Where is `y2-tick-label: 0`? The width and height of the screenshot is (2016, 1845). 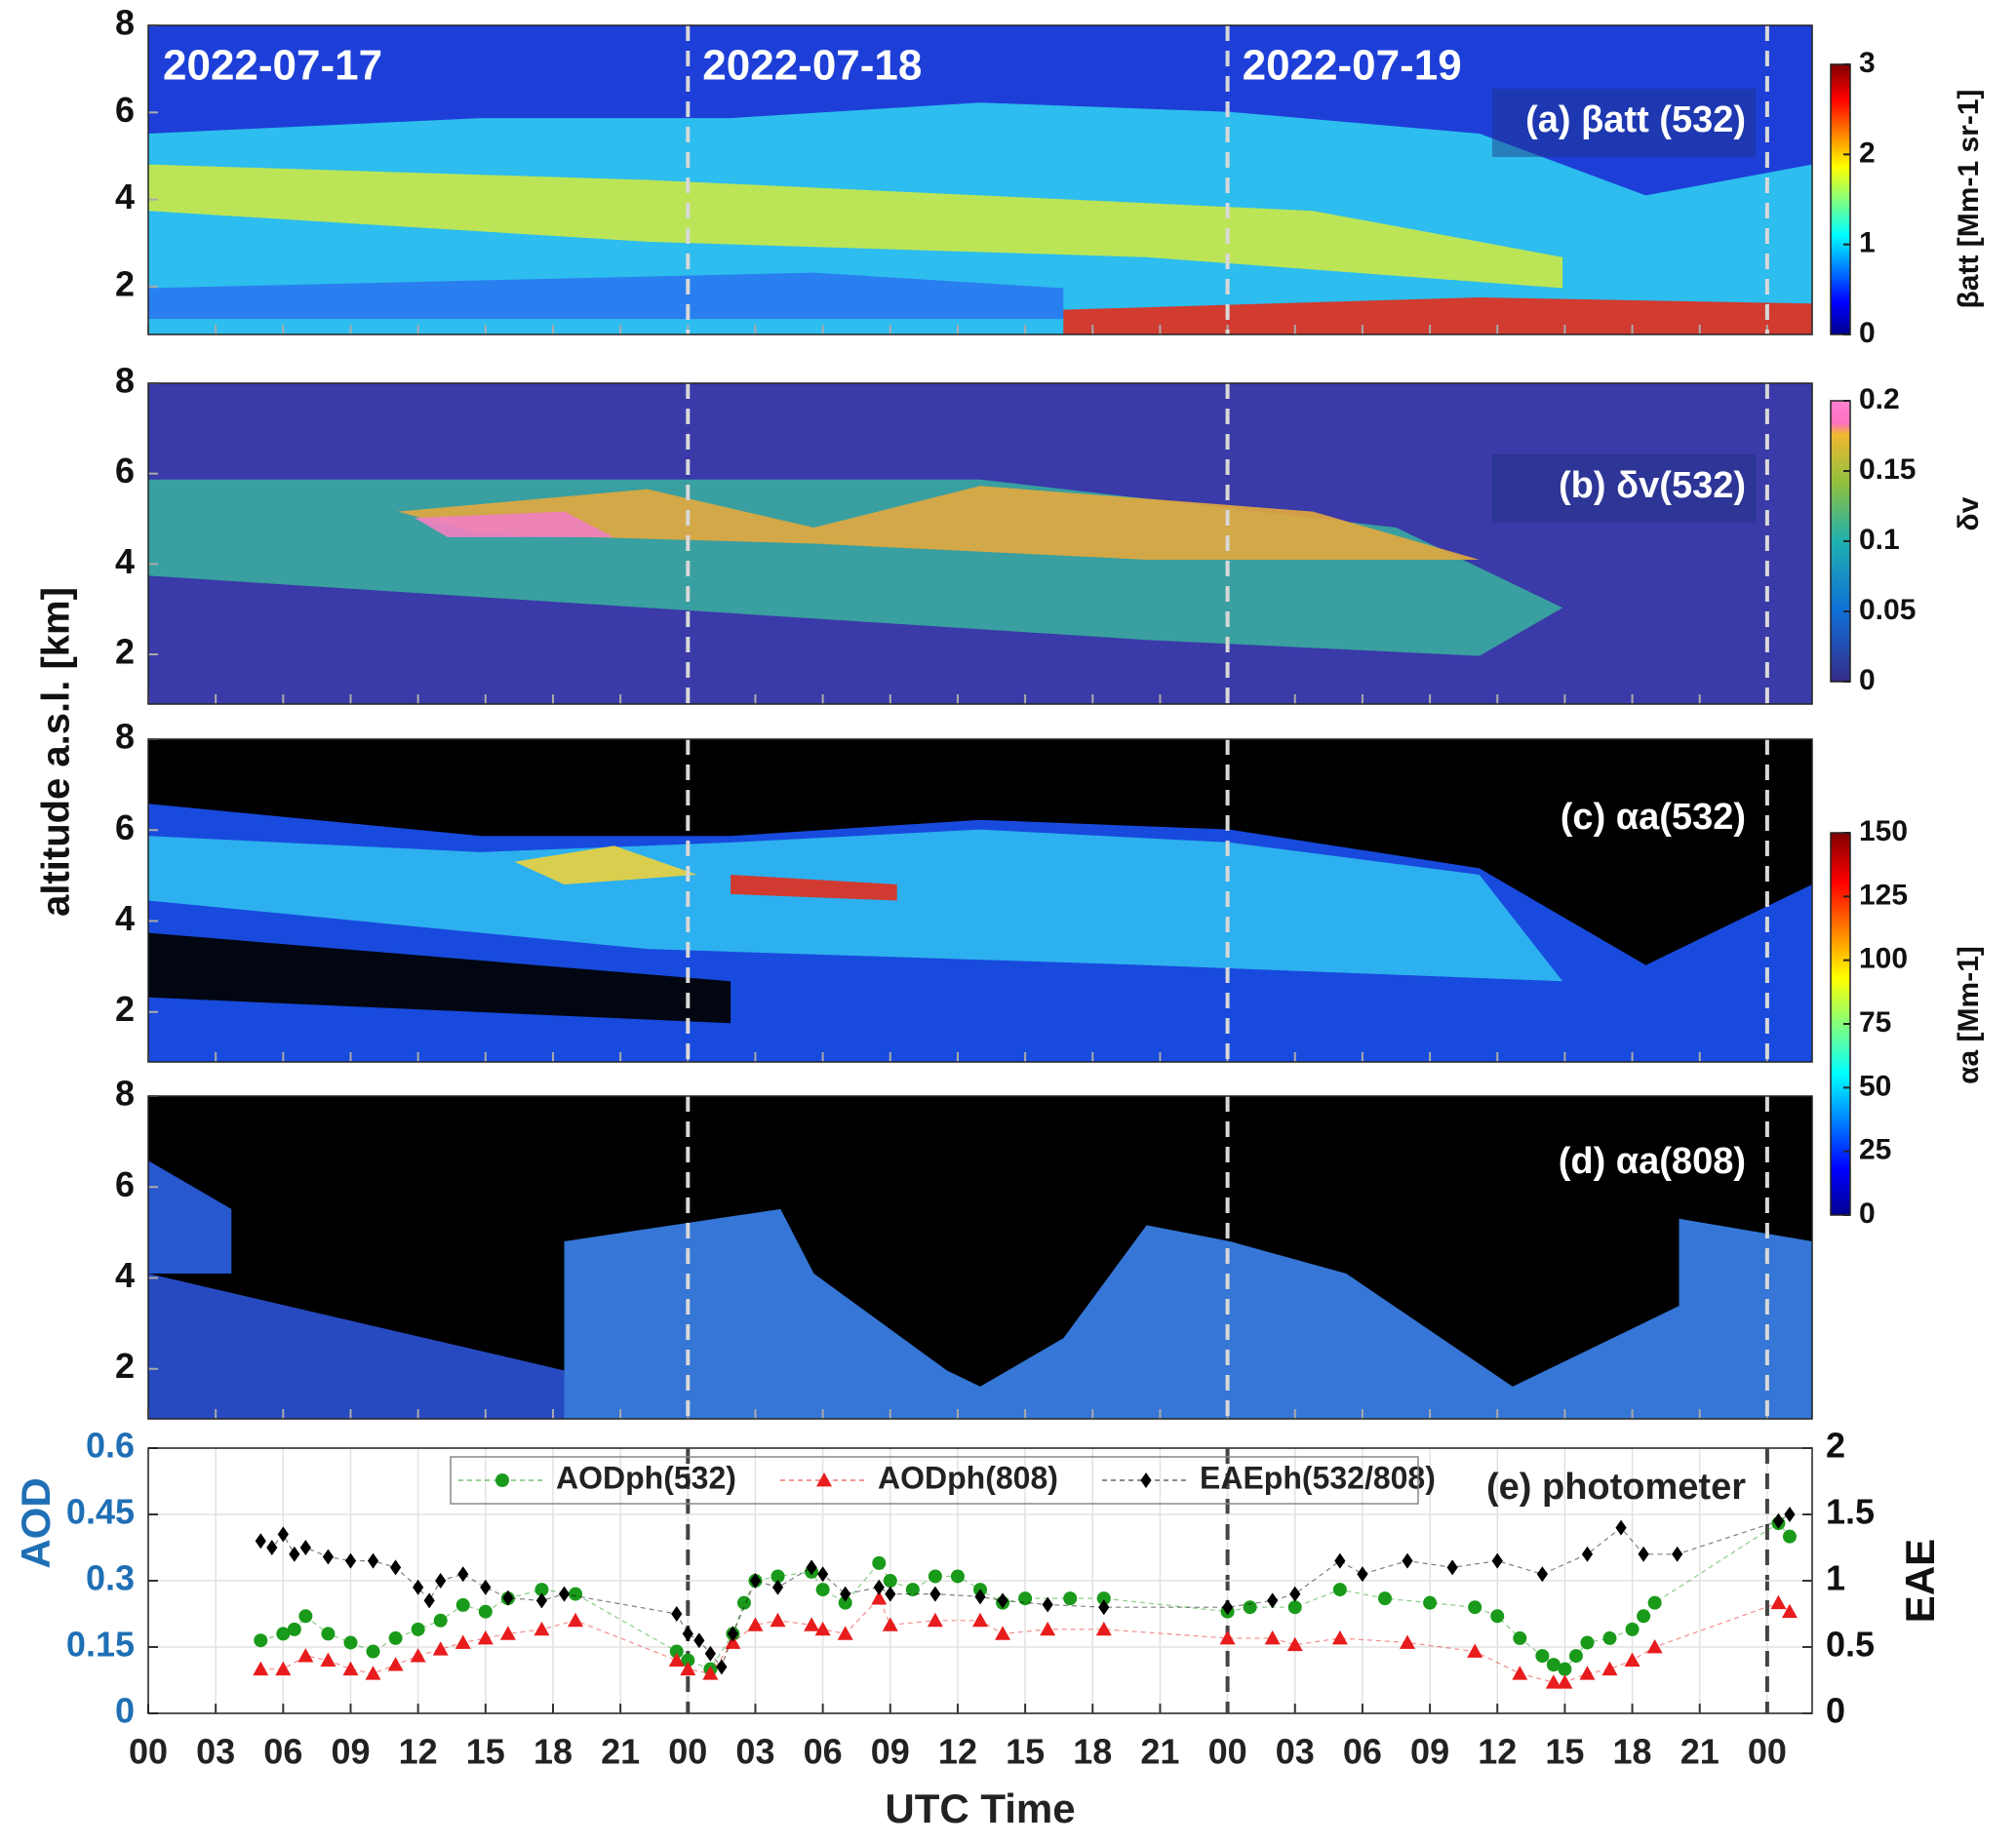
y2-tick-label: 0 is located at coordinates (1835, 1711).